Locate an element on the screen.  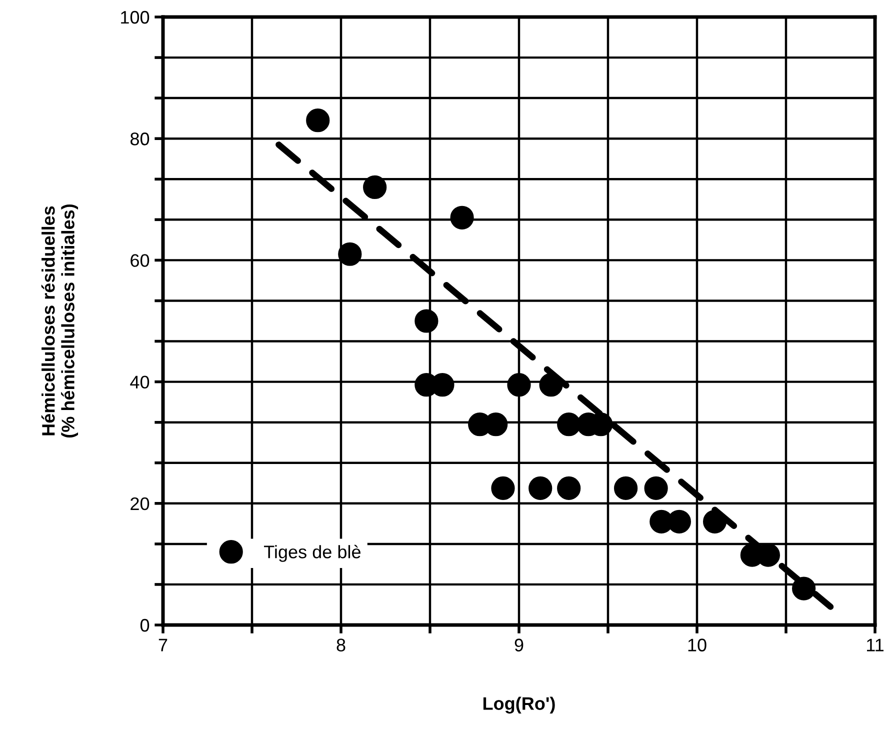
x-tick-label: 11 is located at coordinates (875, 645).